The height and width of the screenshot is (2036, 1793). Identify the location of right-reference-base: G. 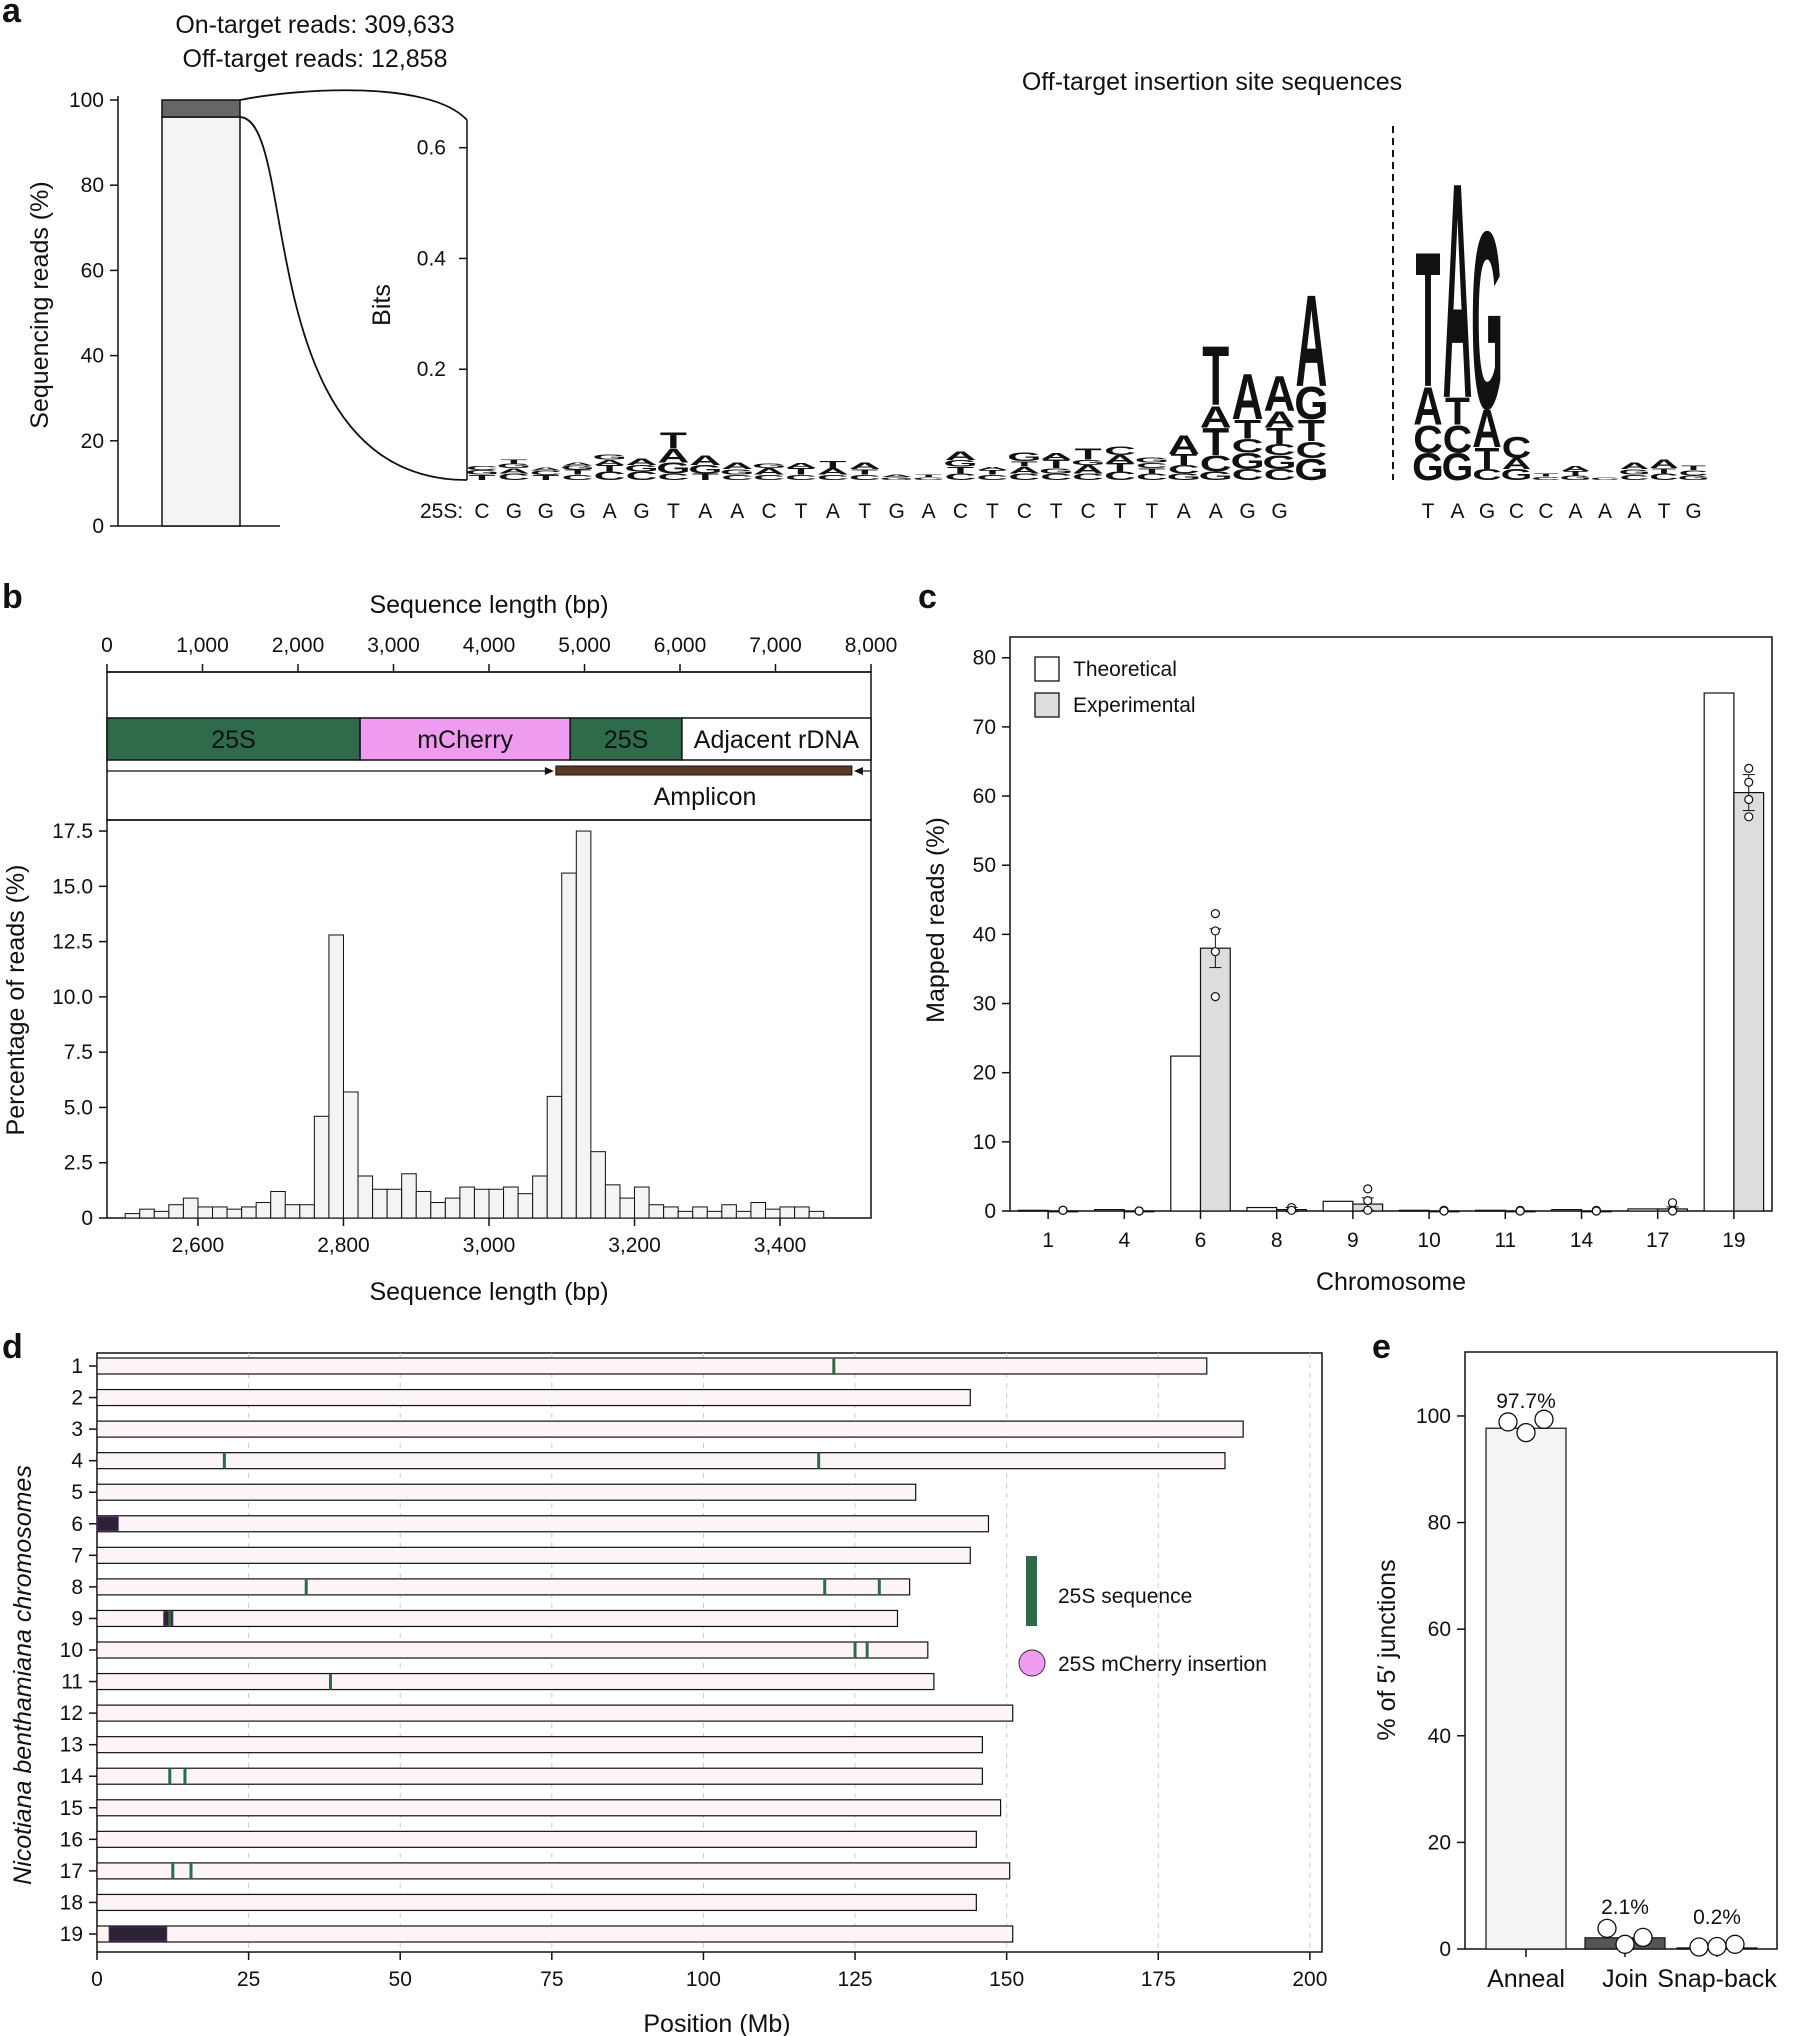
(1487, 511).